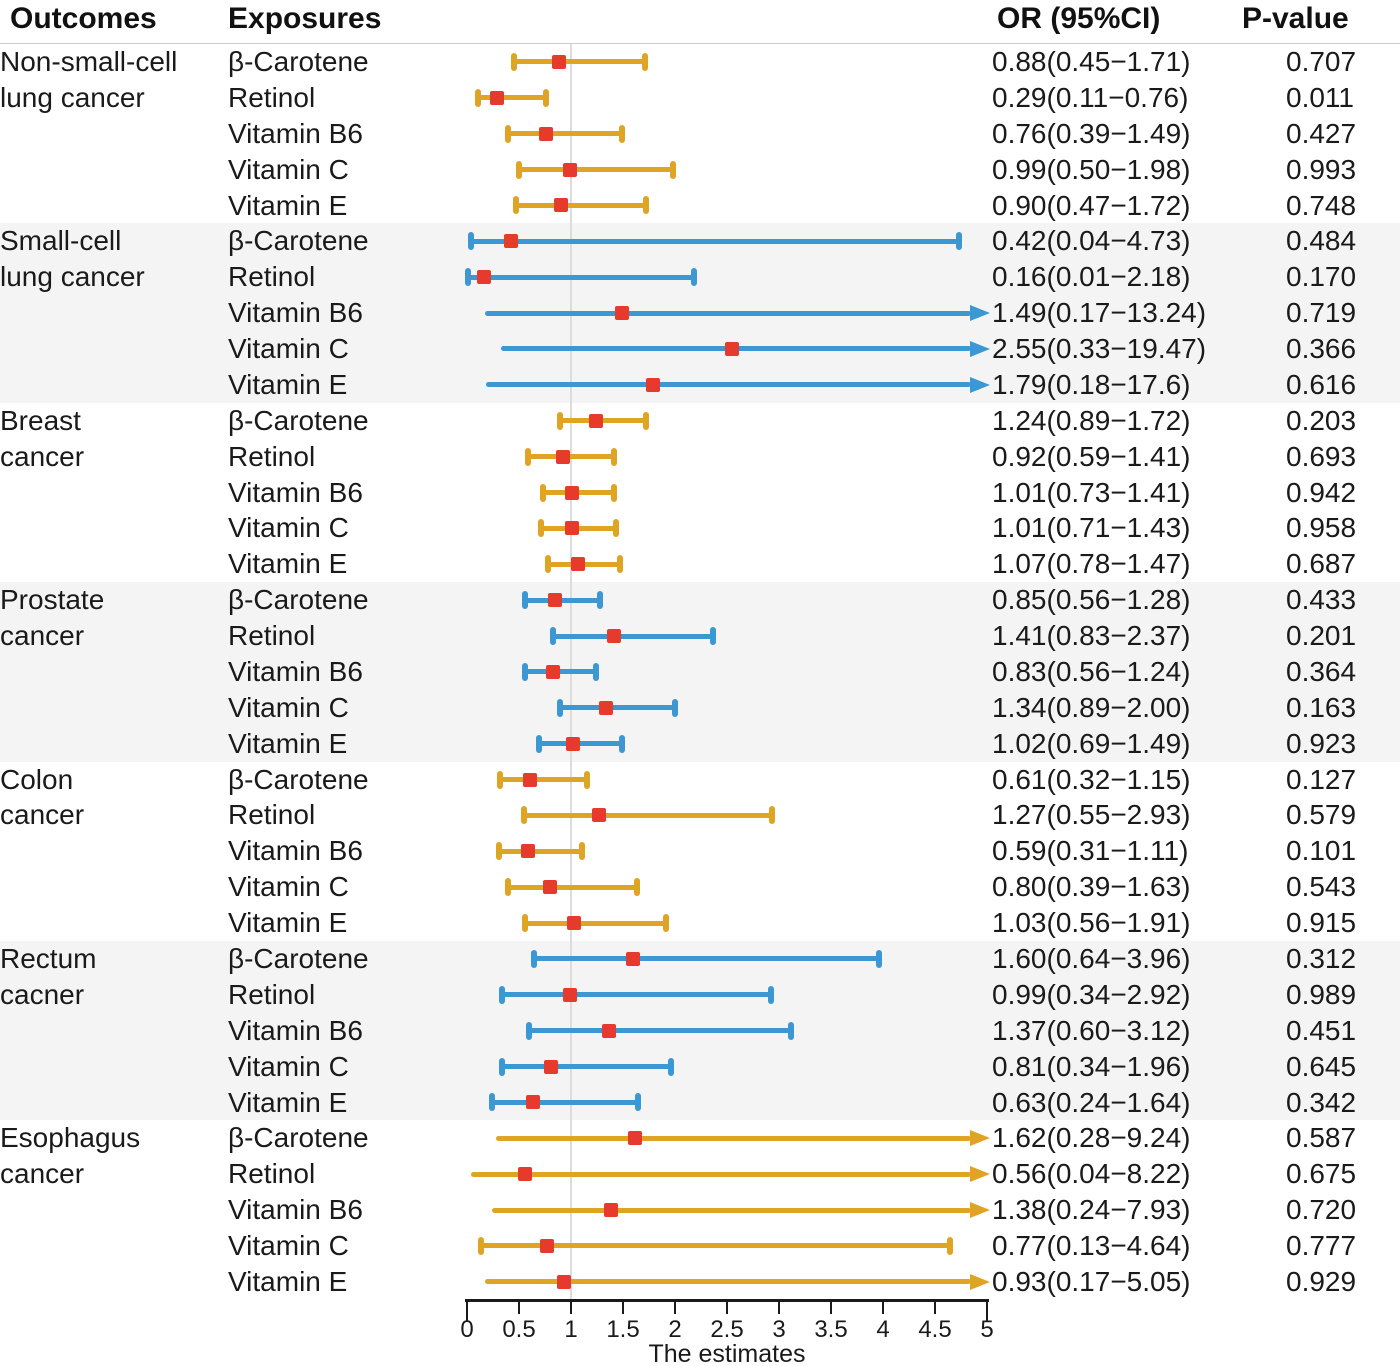 The image size is (1400, 1366). I want to click on p-value: 0.720, so click(1321, 1210).